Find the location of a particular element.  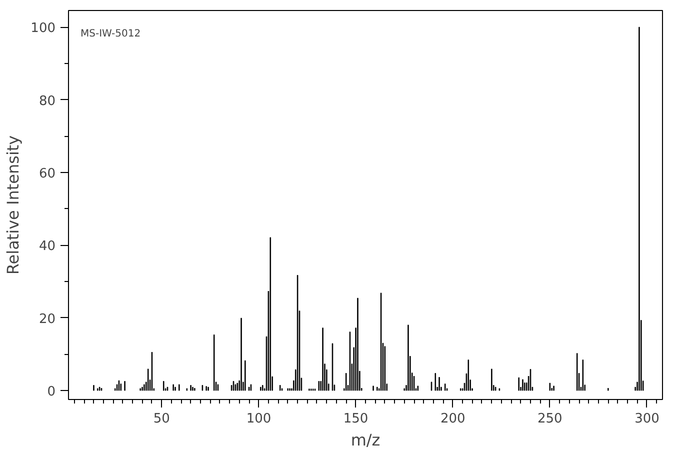

x-tick-label: 100 is located at coordinates (259, 419).